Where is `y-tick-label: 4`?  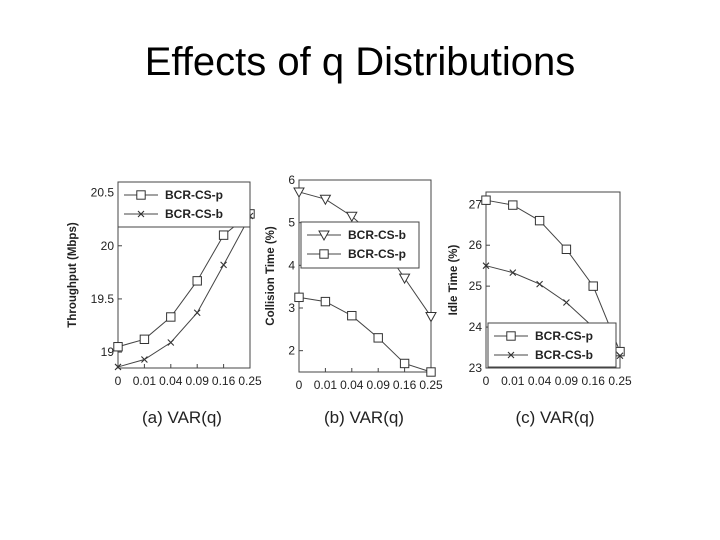
y-tick-label: 4 is located at coordinates (291, 265).